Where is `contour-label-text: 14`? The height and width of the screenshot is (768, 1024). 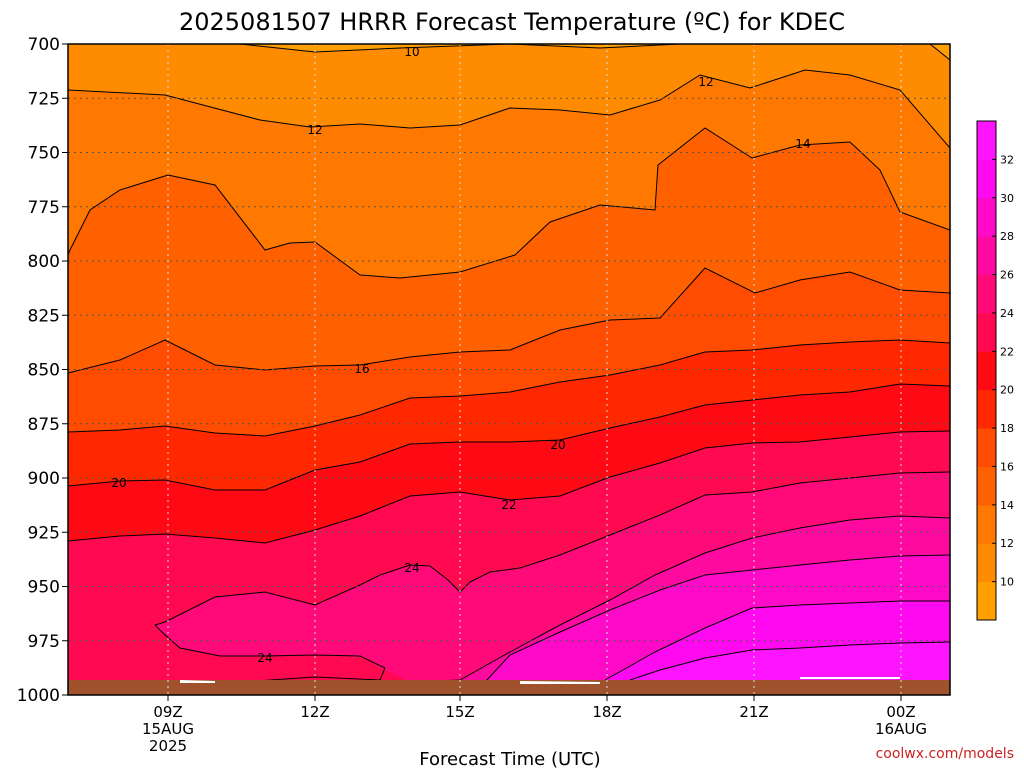
contour-label-text: 14 is located at coordinates (802, 144).